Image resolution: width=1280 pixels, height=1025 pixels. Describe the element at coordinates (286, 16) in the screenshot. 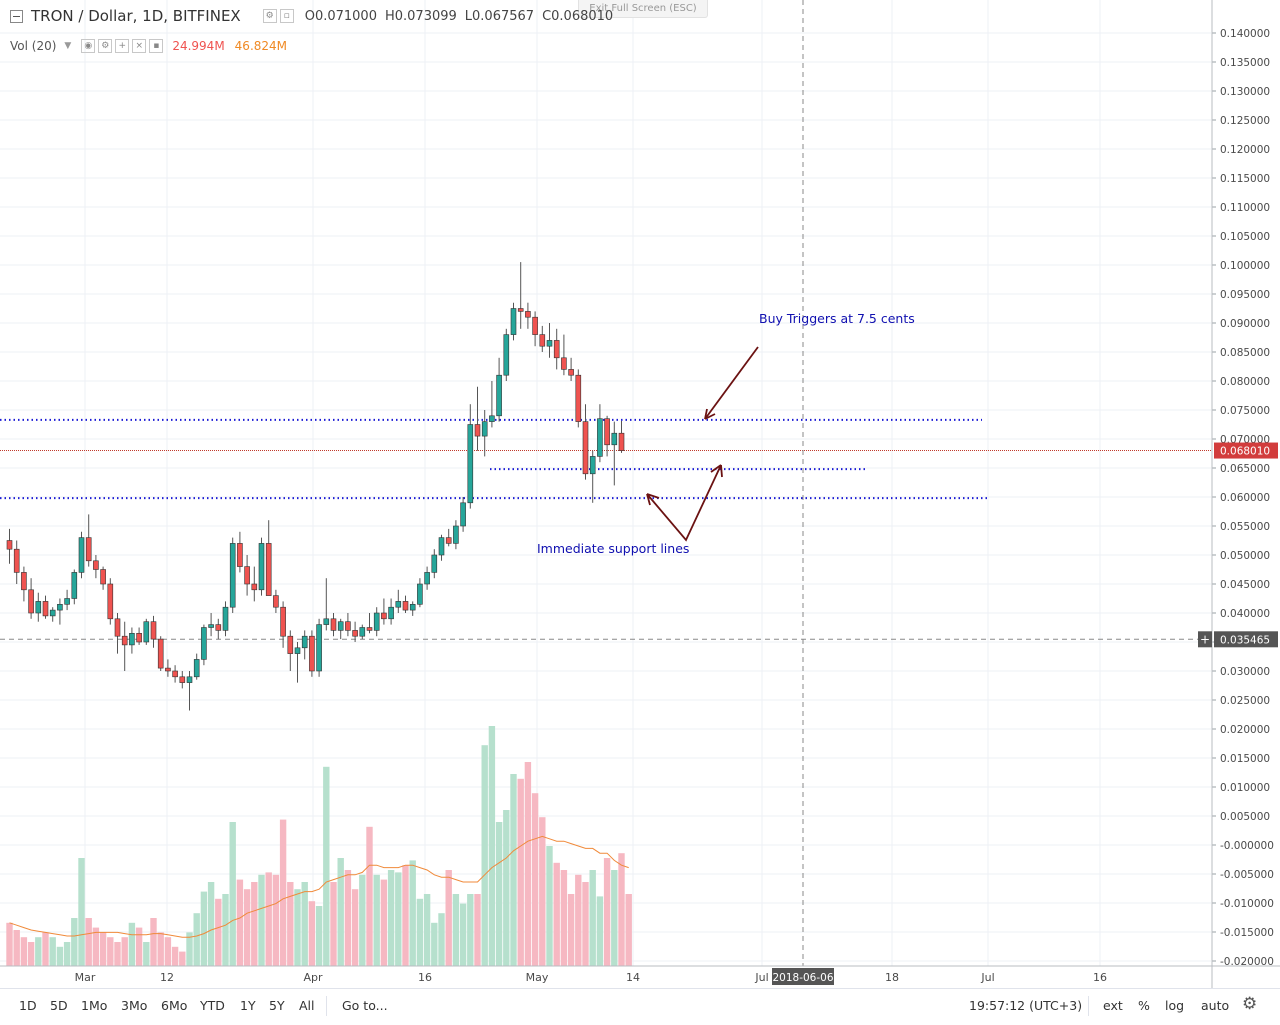

I see `format-icon: ▫` at that location.